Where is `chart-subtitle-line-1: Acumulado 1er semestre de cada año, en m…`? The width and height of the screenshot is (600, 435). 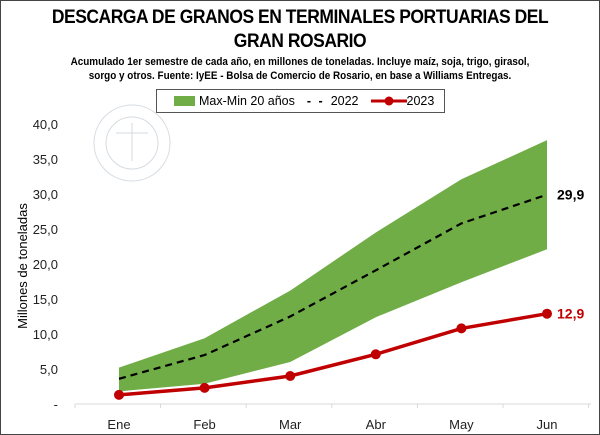 chart-subtitle-line-1: Acumulado 1er semestre de cada año, en m… is located at coordinates (300, 62).